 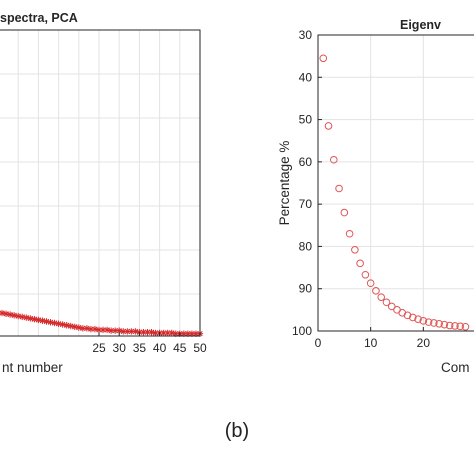 I want to click on y-tick-label: 80, so click(x=306, y=246).